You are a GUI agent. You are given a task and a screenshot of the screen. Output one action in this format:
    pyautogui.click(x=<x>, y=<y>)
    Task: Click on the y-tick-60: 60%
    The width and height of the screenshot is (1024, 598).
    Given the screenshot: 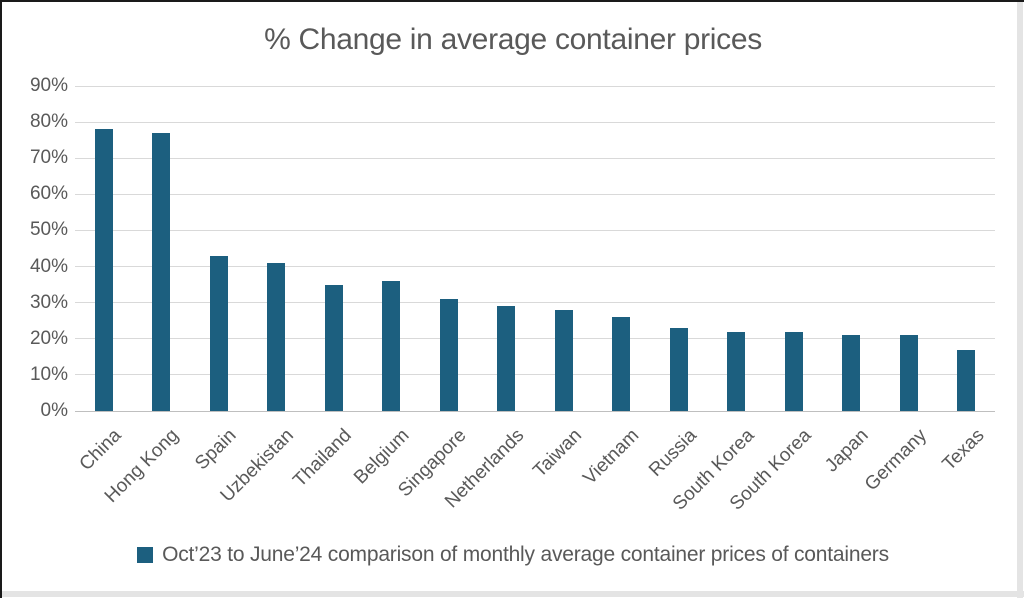 What is the action you would take?
    pyautogui.click(x=48, y=194)
    